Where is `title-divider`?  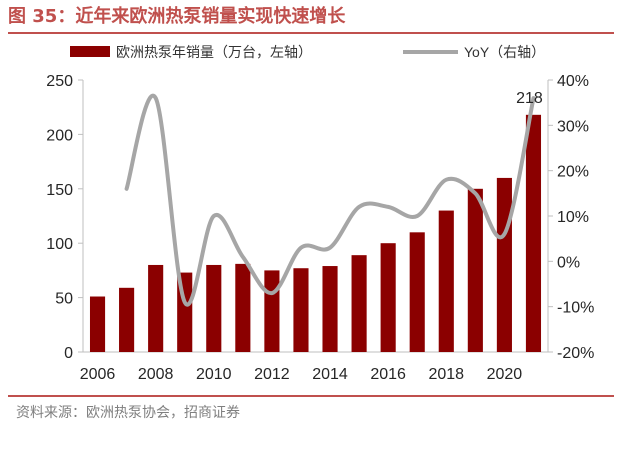 title-divider is located at coordinates (311, 33).